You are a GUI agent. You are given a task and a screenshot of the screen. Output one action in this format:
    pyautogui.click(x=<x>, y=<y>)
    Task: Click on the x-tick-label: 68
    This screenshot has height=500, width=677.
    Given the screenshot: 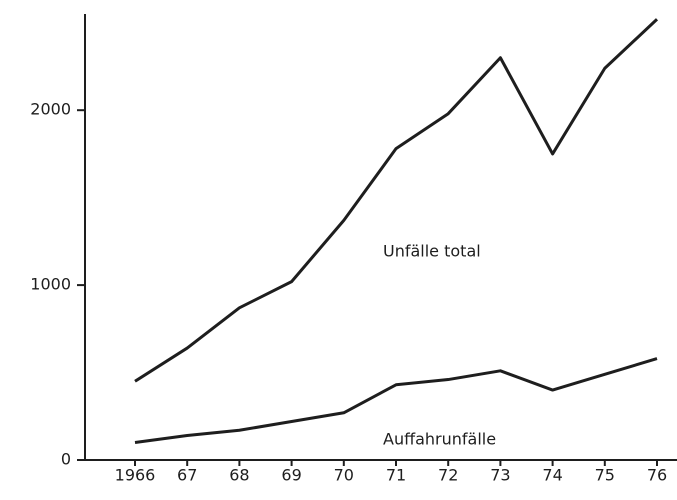 What is the action you would take?
    pyautogui.click(x=239, y=475)
    